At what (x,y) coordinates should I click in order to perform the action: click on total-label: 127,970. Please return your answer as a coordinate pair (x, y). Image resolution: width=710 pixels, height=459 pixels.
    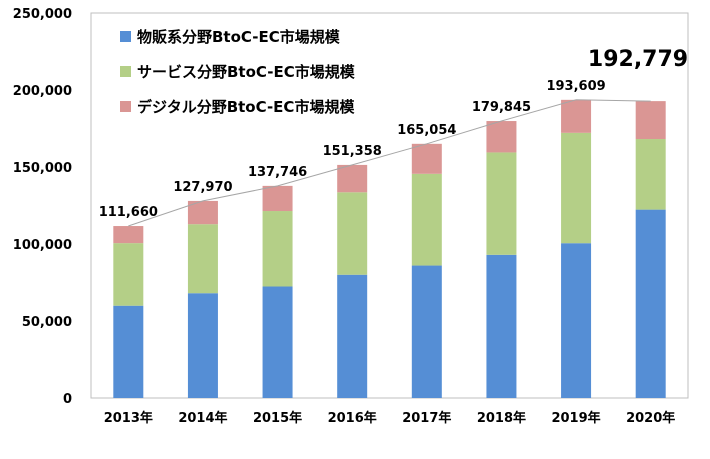
    Looking at the image, I should click on (202, 187).